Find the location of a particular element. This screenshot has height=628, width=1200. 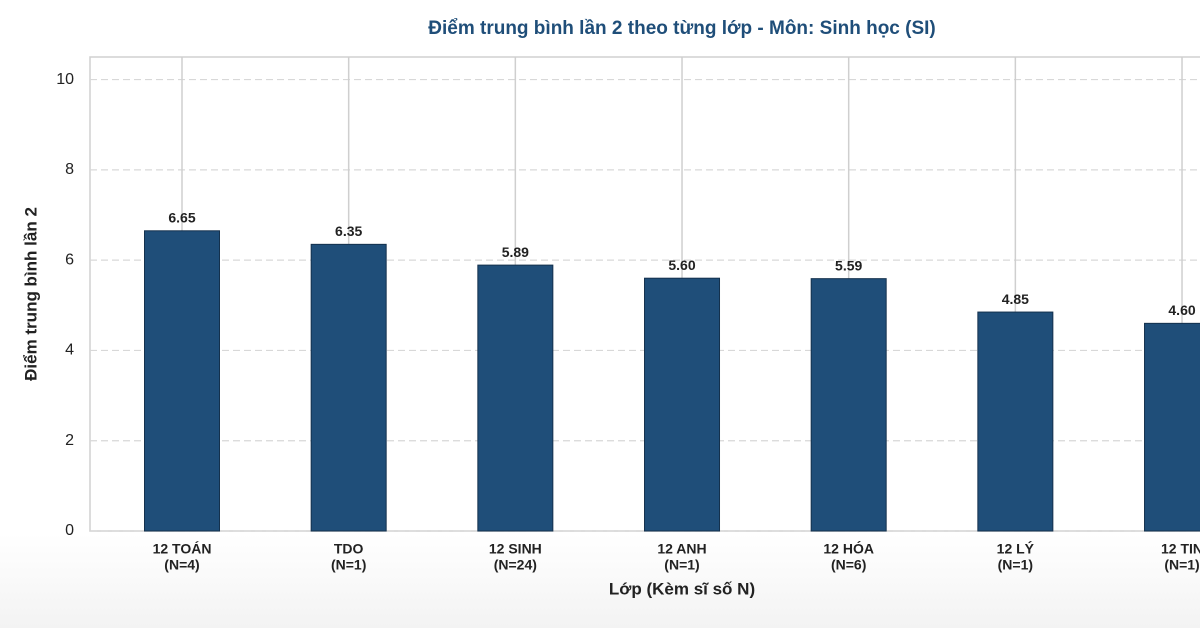

y-tick-label: 6 is located at coordinates (69, 259).